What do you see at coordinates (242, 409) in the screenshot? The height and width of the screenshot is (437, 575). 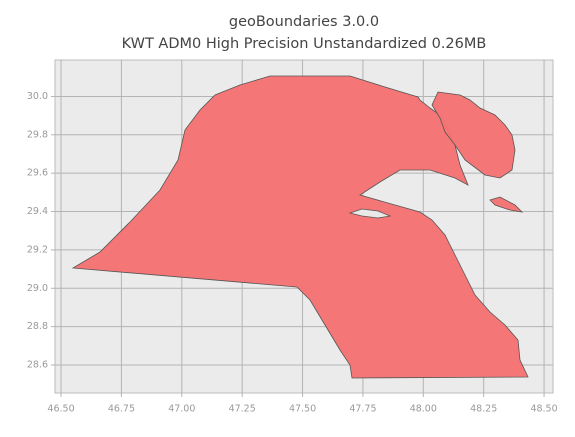 I see `x-tick-label: 47.25` at bounding box center [242, 409].